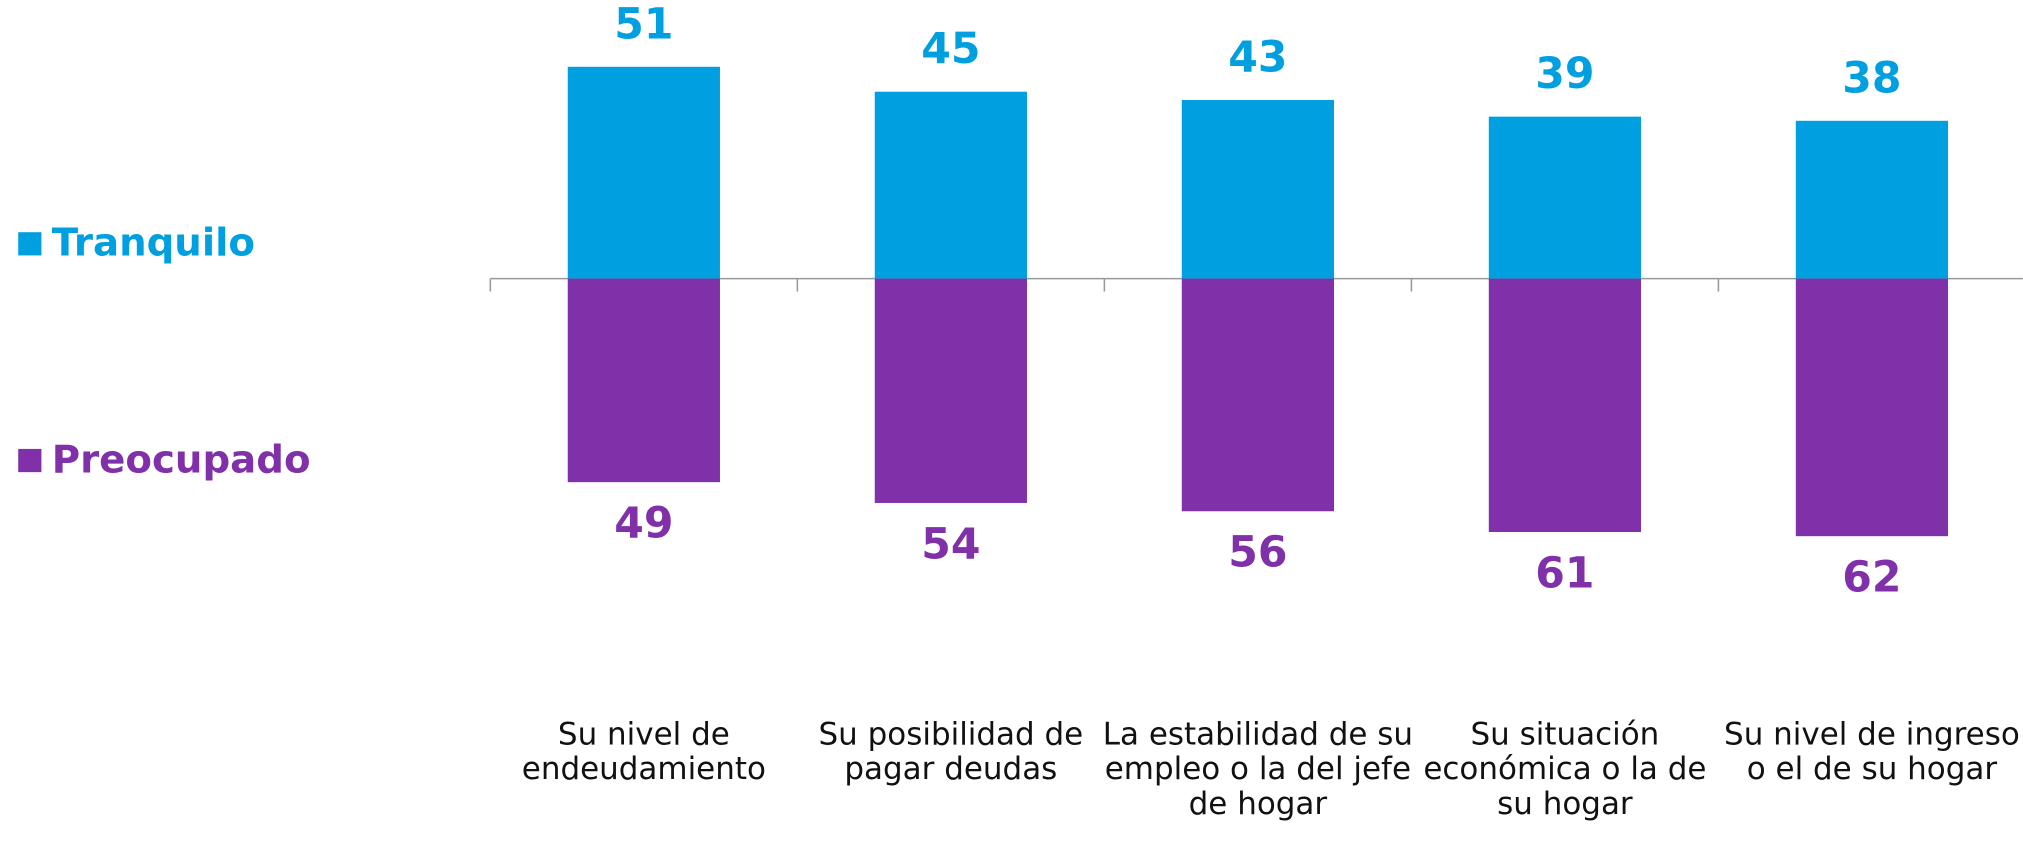 The height and width of the screenshot is (863, 2023). I want to click on value-label: 54, so click(950, 544).